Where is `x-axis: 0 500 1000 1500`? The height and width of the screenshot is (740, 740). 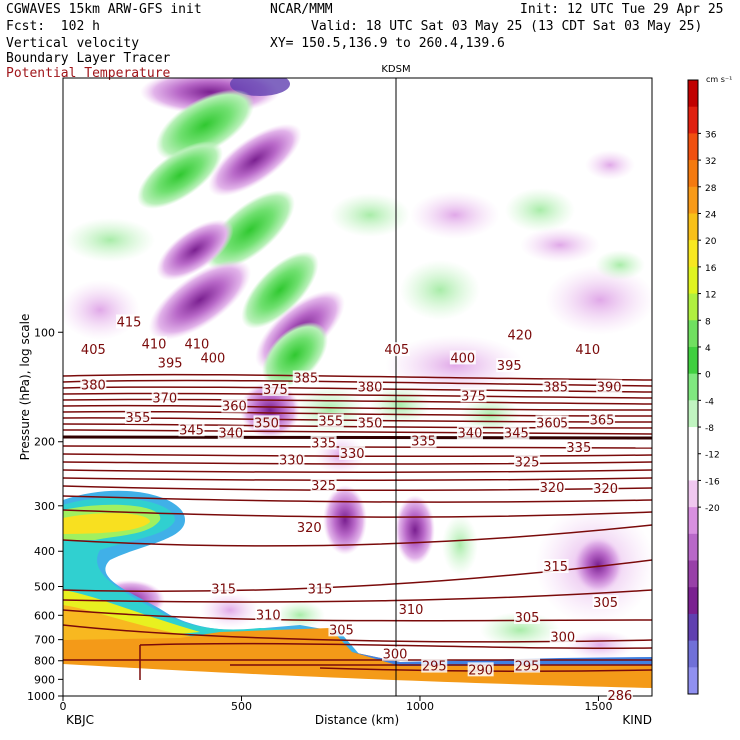
x-axis: 0 500 1000 1500 is located at coordinates (336, 704).